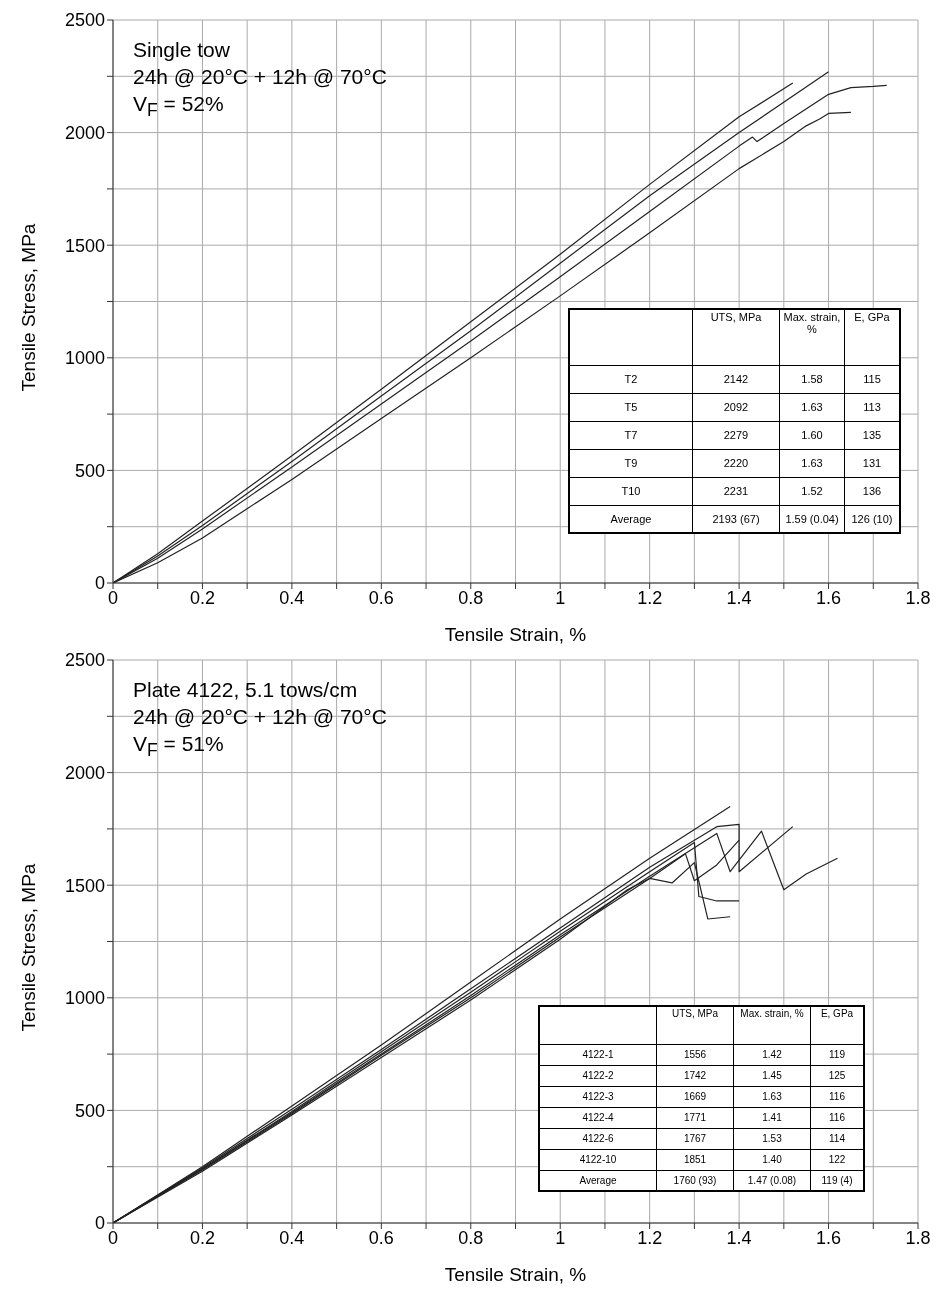 The image size is (941, 1307). What do you see at coordinates (736, 491) in the screenshot?
I see `annotation: 2231` at bounding box center [736, 491].